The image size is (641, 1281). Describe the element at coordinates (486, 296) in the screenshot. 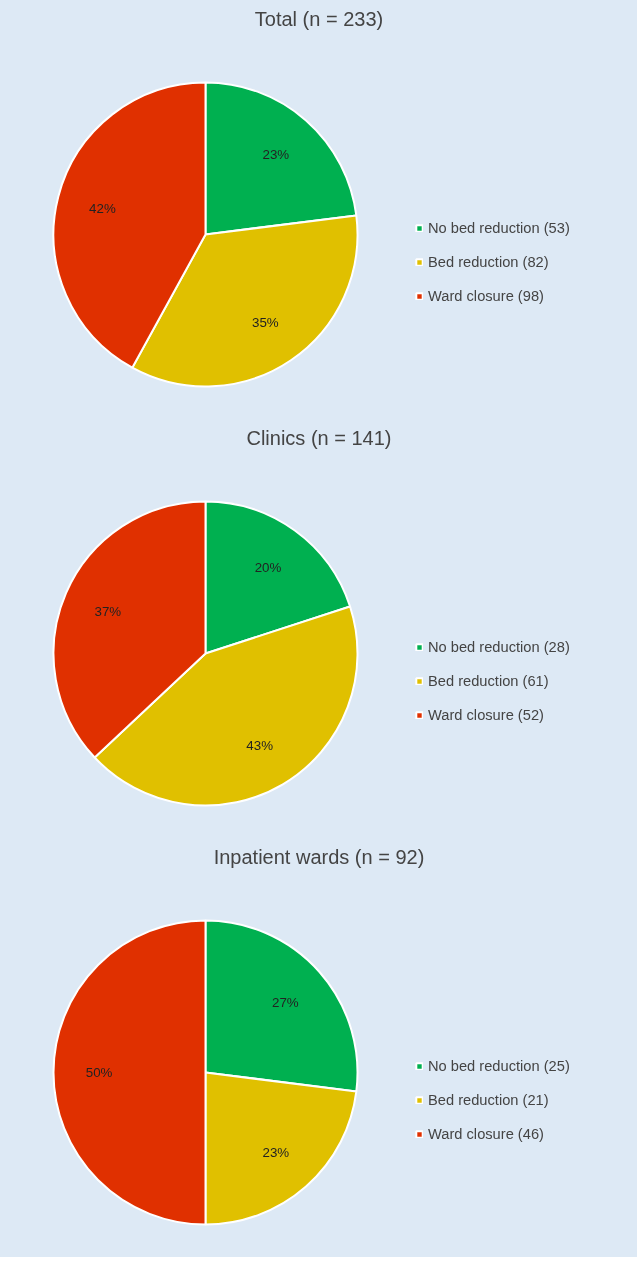

I see `legend-label: Ward closure (98)` at that location.